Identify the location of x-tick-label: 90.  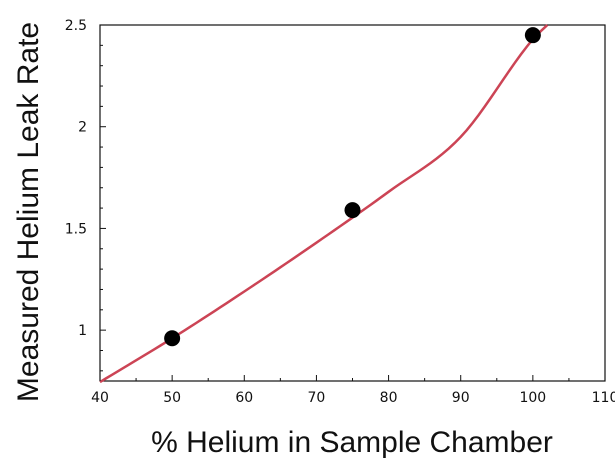
(461, 398).